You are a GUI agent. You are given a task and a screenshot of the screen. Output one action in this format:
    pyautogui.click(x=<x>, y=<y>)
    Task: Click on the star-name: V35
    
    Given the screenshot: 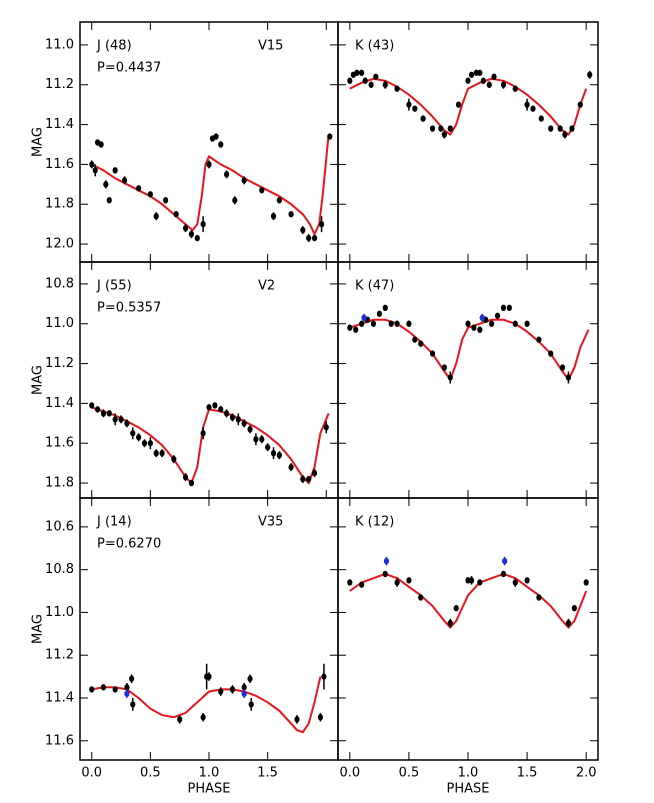 What is the action you would take?
    pyautogui.click(x=270, y=522)
    